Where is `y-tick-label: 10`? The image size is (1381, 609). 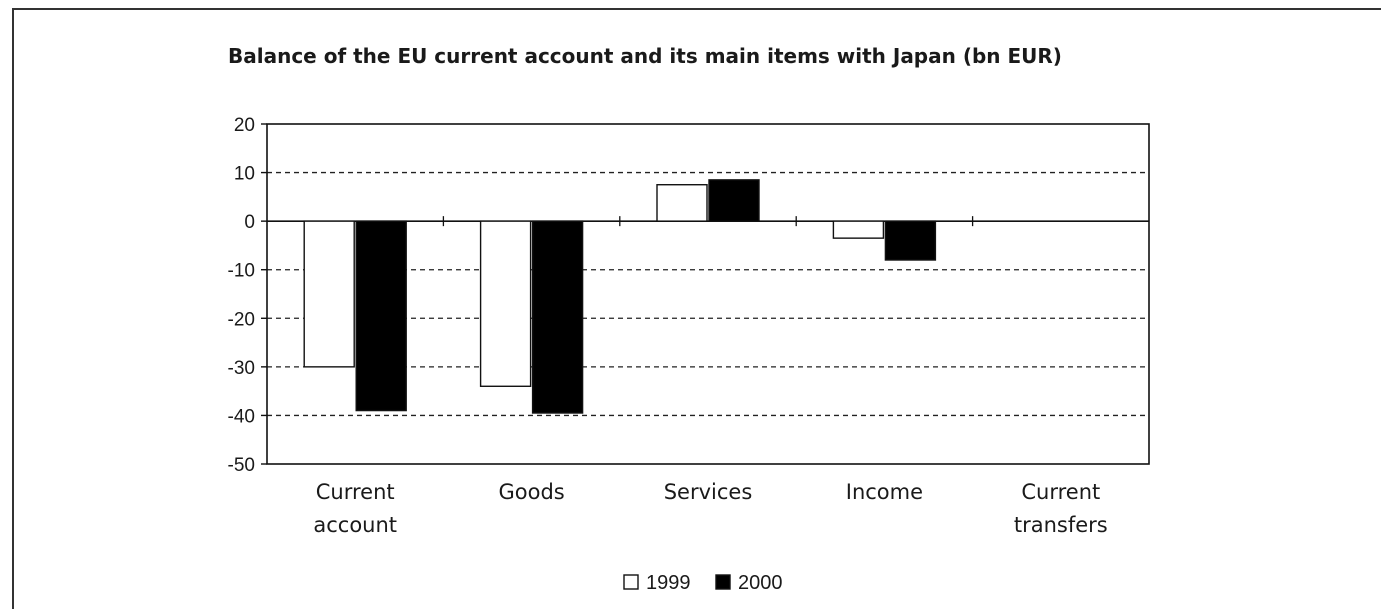 y-tick-label: 10 is located at coordinates (244, 174).